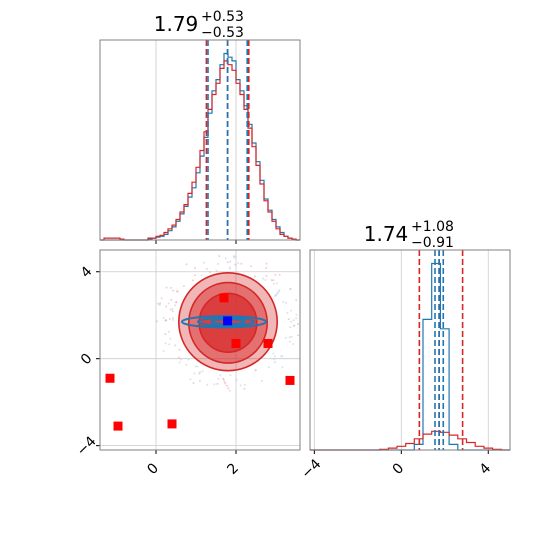  I want to click on right-panel-title-plus: +1.08, so click(432, 227).